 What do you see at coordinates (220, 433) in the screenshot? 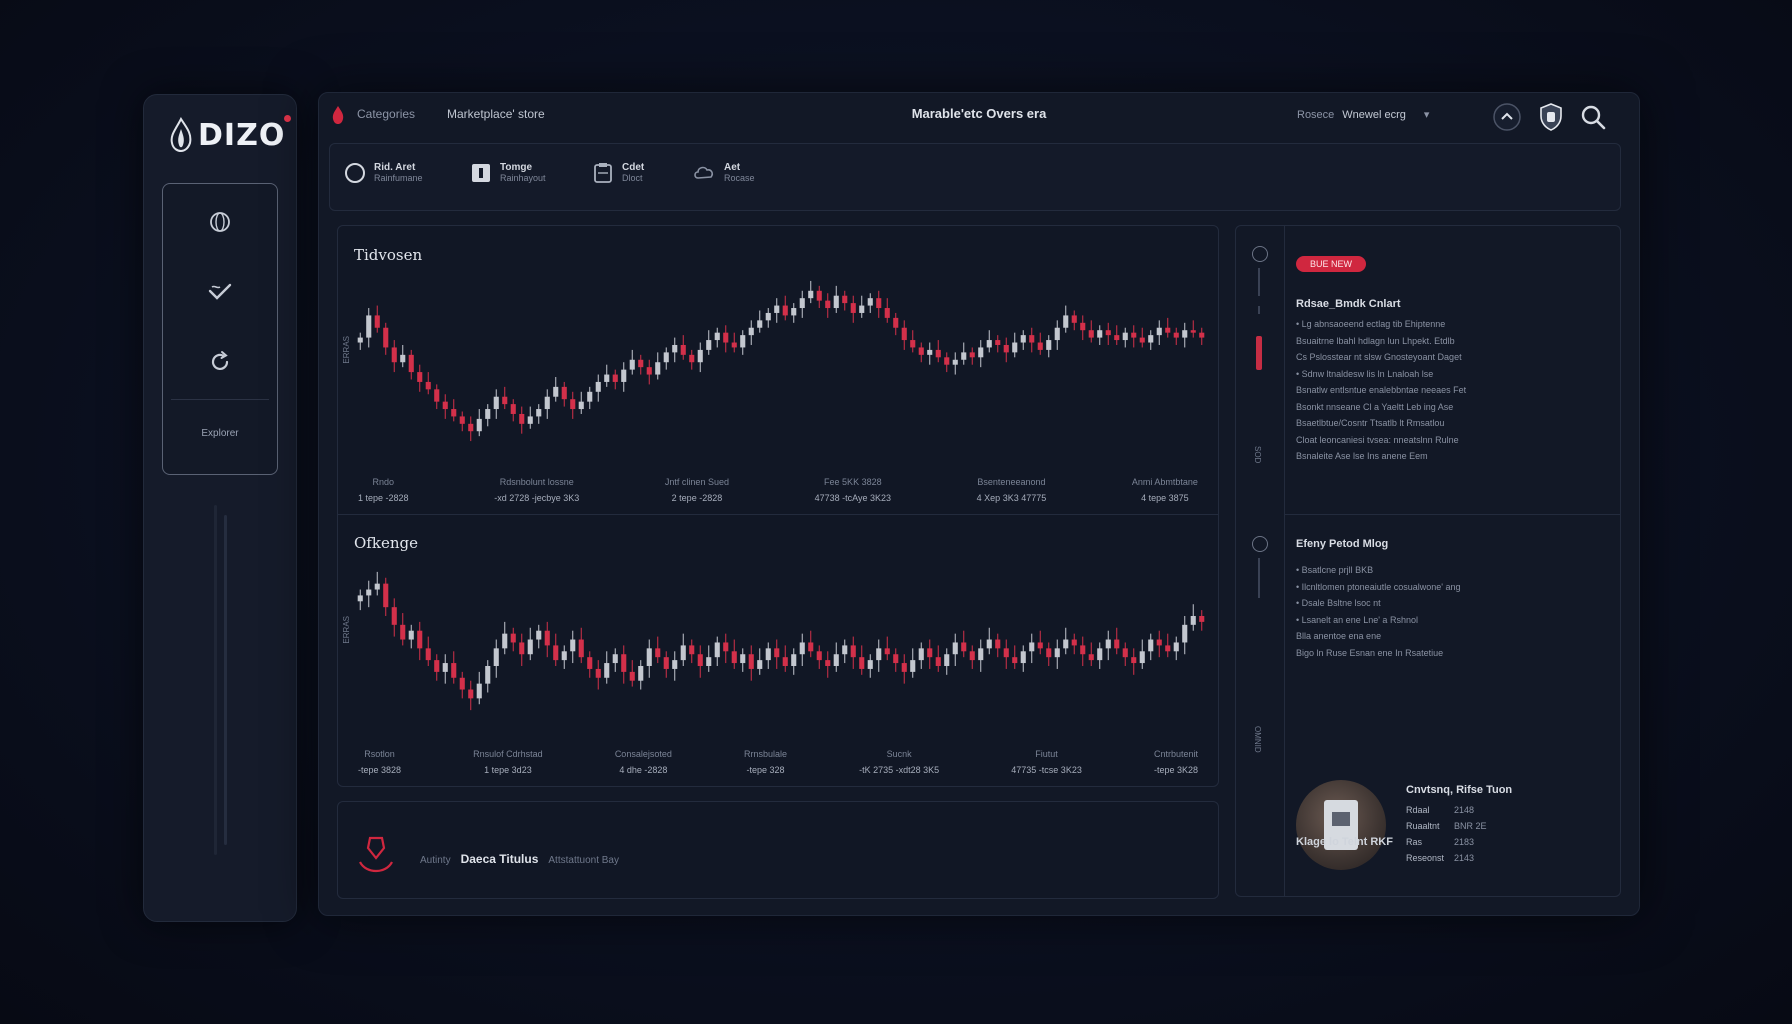
I see `sidebar-footer-label: Explorer` at bounding box center [220, 433].